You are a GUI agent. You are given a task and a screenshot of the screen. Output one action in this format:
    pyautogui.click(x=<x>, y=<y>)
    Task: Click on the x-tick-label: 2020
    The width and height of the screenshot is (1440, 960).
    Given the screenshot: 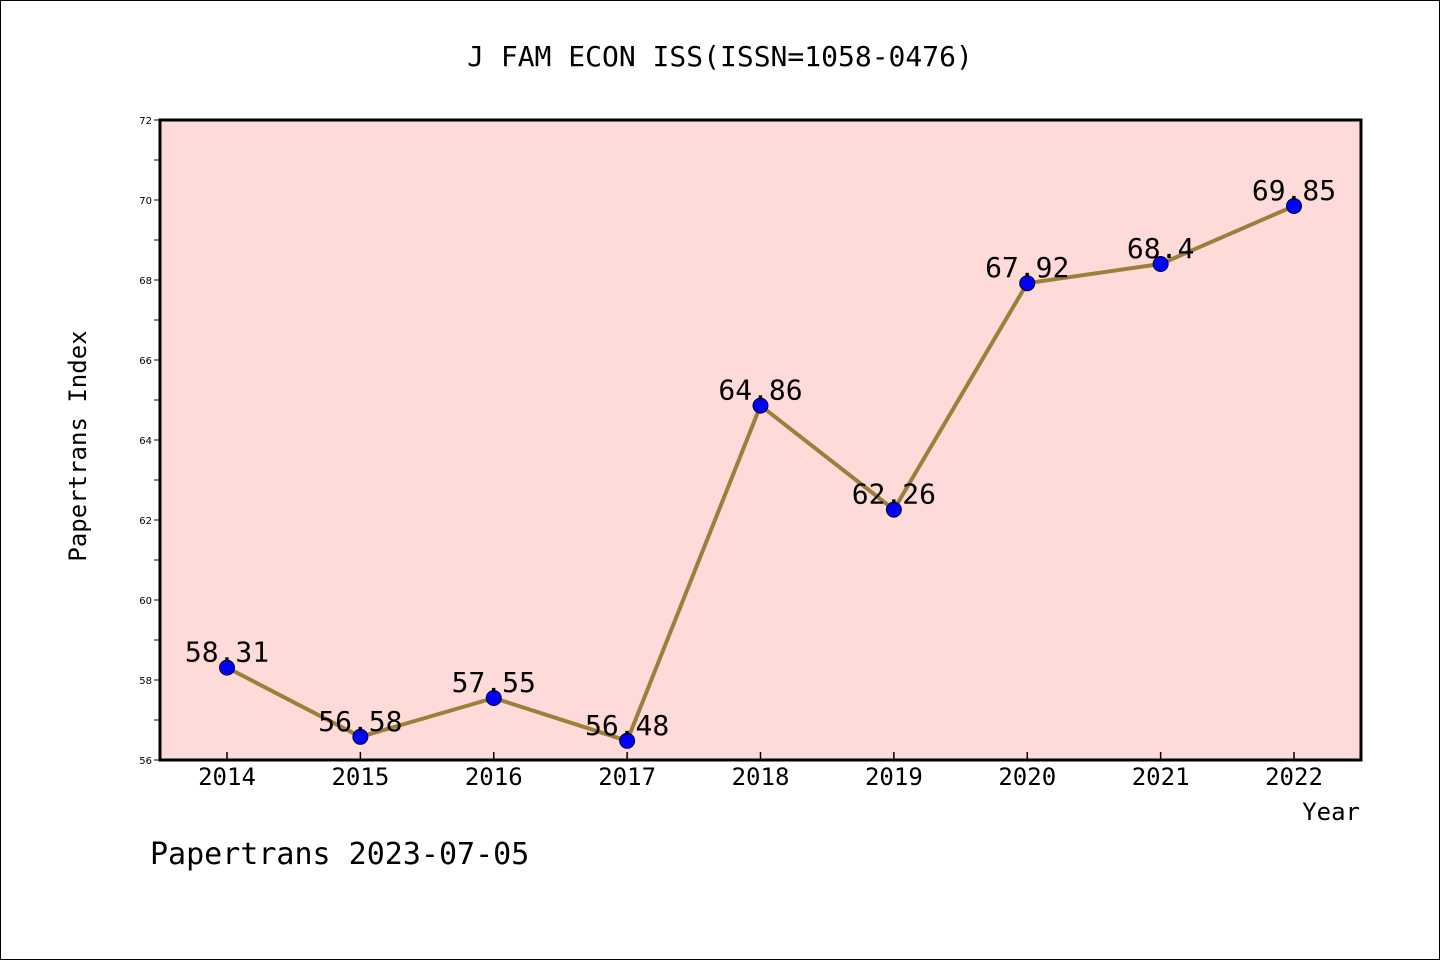 What is the action you would take?
    pyautogui.click(x=1027, y=777)
    